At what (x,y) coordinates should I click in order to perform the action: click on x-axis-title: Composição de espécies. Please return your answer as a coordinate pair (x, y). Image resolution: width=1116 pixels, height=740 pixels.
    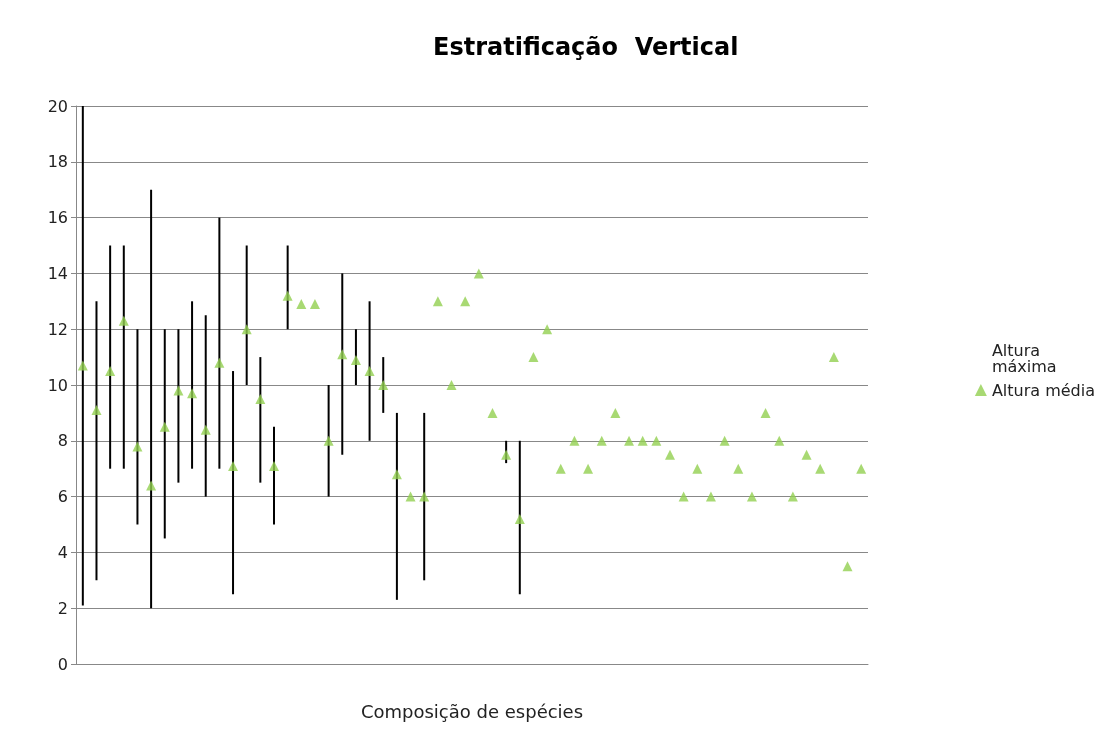
    Looking at the image, I should click on (472, 711).